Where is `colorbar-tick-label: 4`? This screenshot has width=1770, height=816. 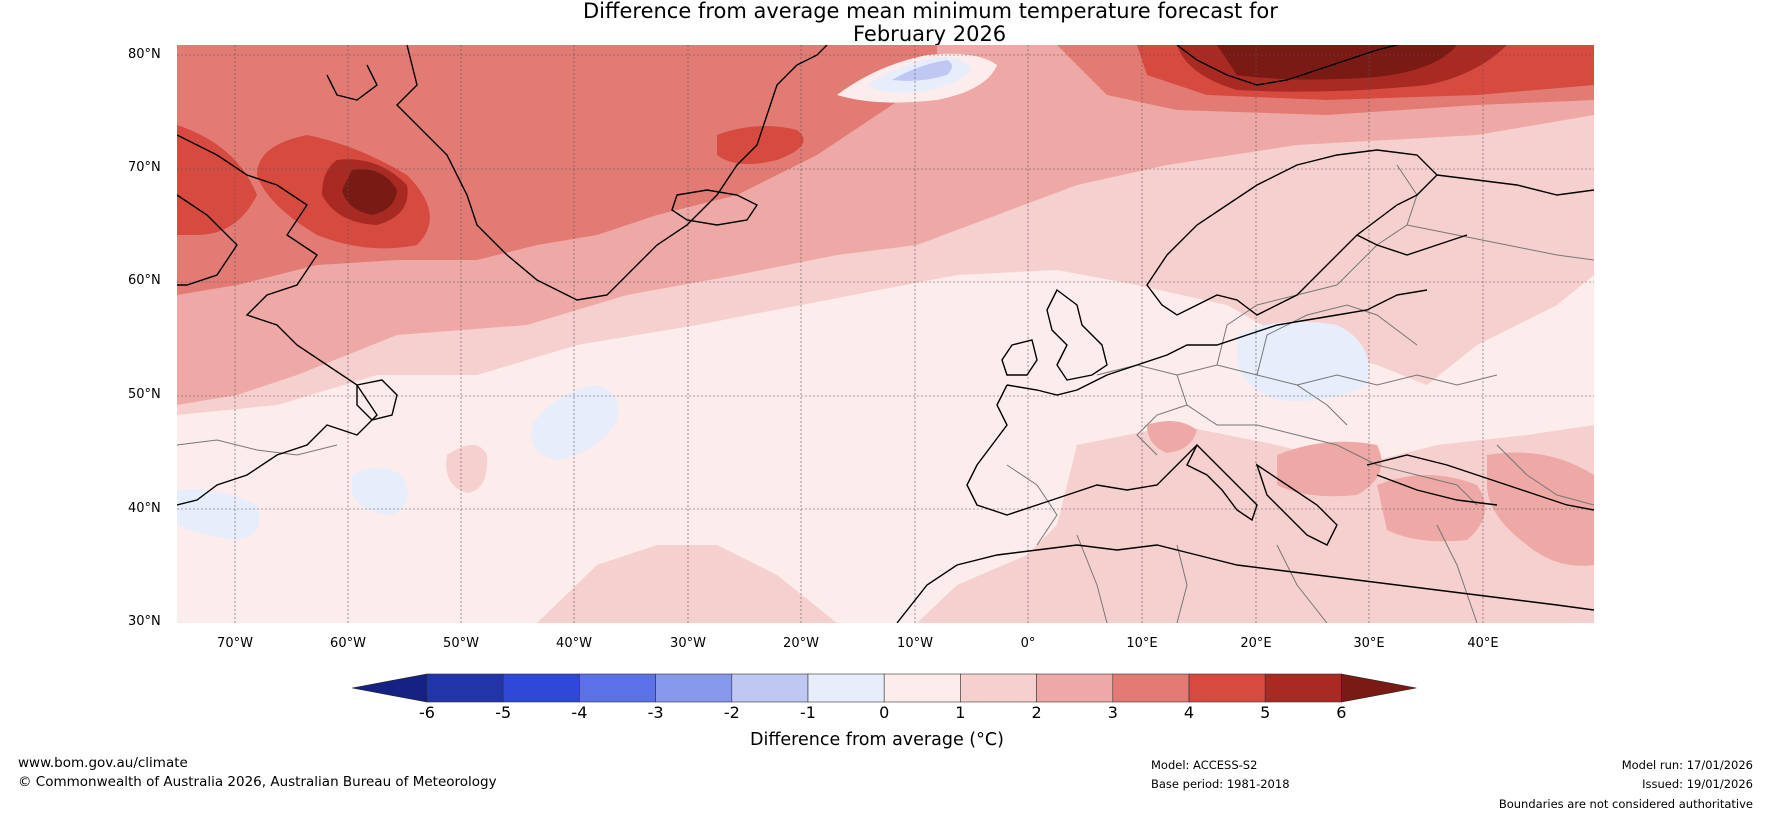 colorbar-tick-label: 4 is located at coordinates (1189, 712).